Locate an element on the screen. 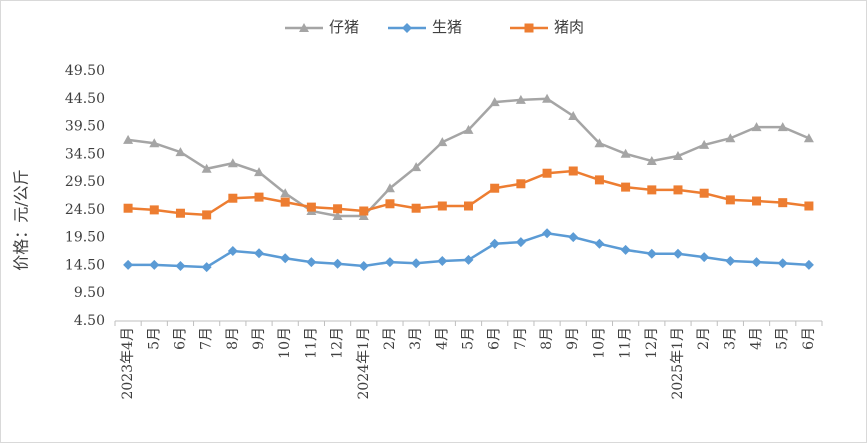 Image resolution: width=867 pixels, height=443 pixels. y-tick-label: 34.50 is located at coordinates (85, 154).